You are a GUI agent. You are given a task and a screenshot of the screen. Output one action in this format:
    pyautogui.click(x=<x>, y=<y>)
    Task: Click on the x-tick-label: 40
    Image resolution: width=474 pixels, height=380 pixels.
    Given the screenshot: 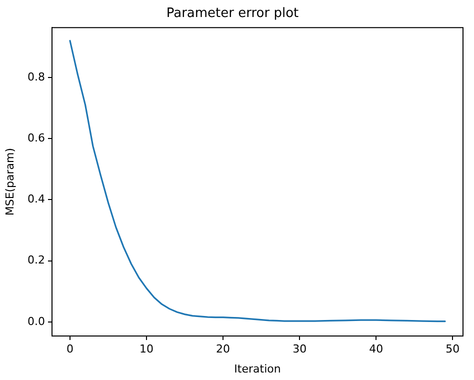 What is the action you would take?
    pyautogui.click(x=376, y=349)
    